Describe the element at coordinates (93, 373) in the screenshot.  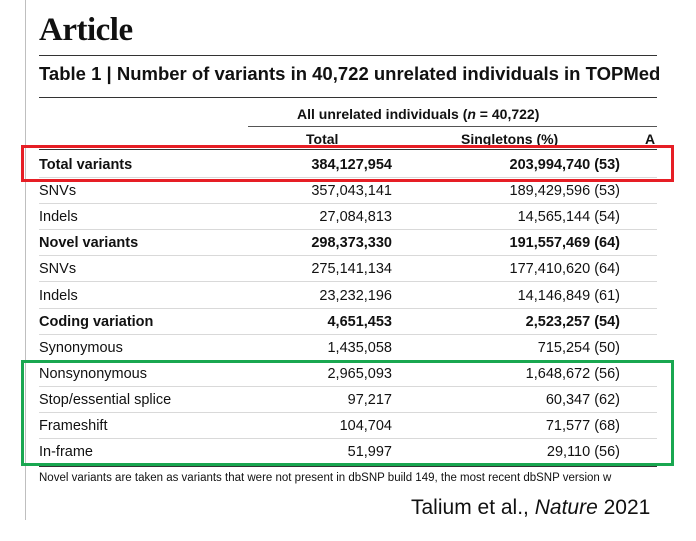
I see `row-label: Nonsynonymous` at that location.